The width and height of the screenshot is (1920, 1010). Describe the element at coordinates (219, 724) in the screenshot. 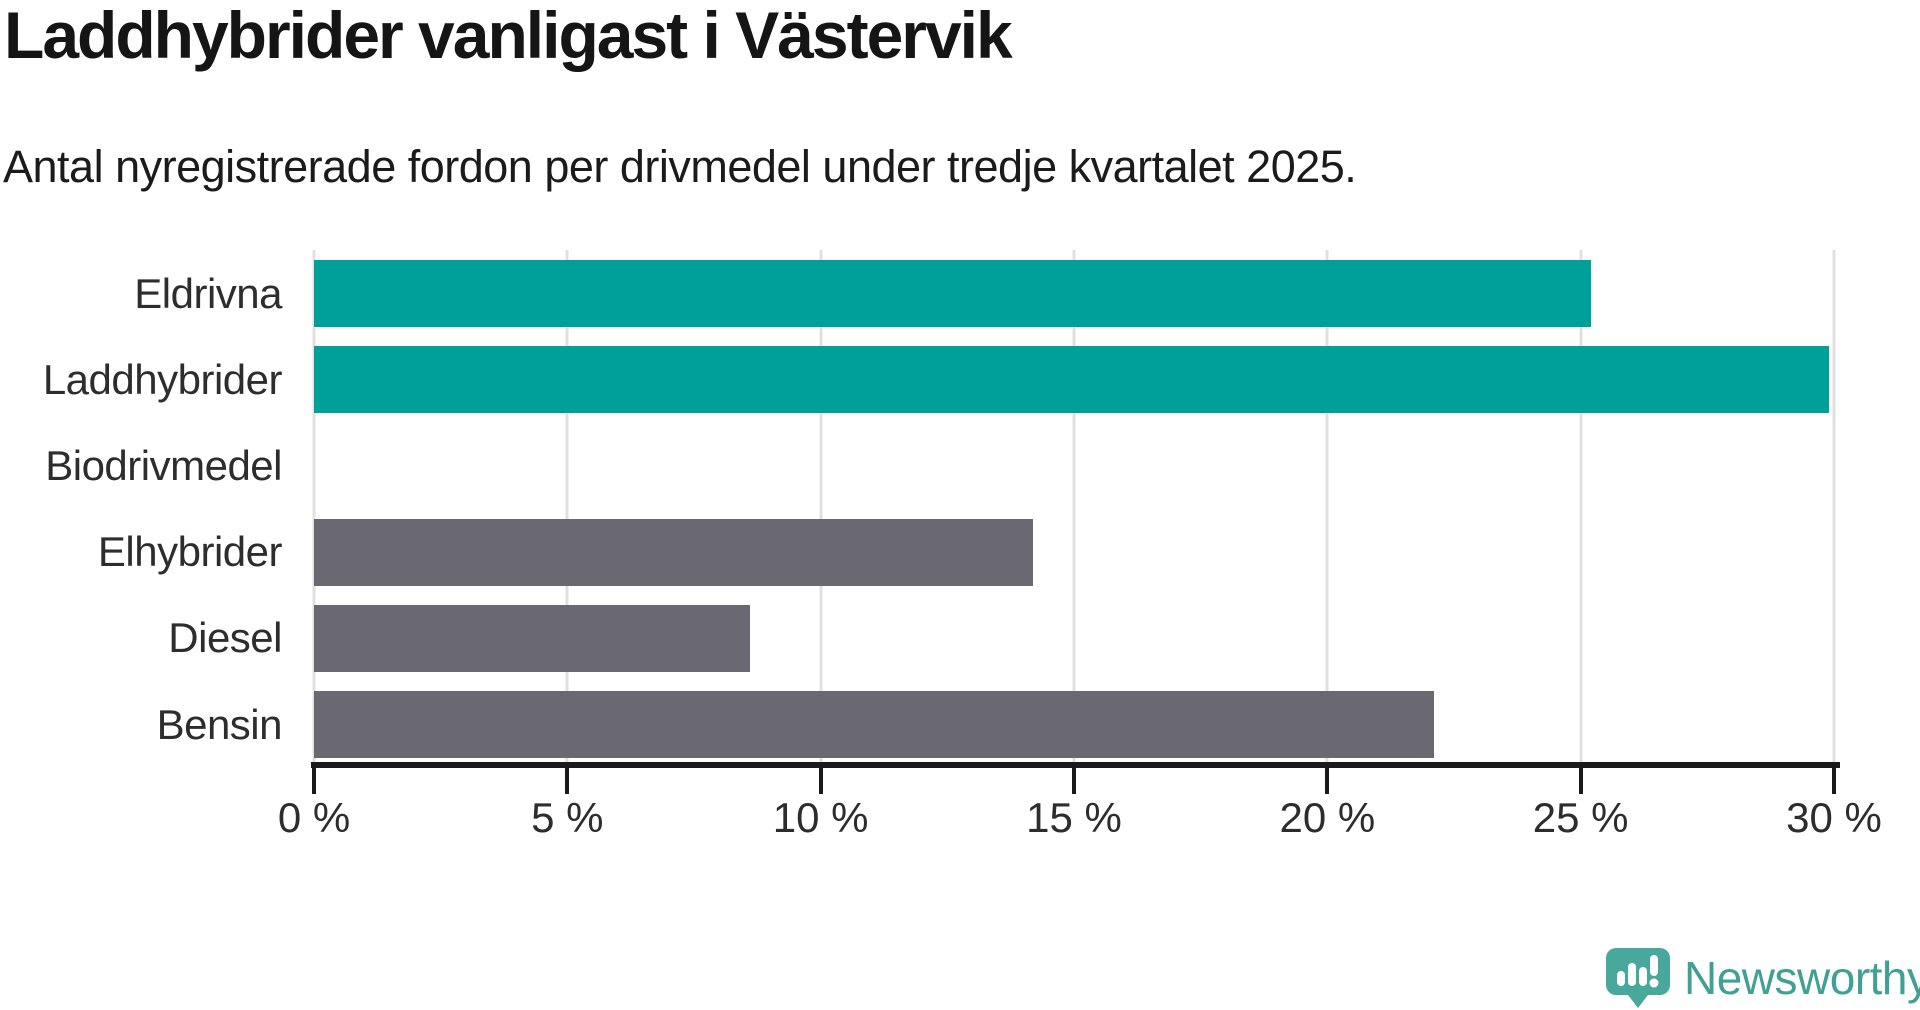

I see `category-label-bensin: Bensin` at that location.